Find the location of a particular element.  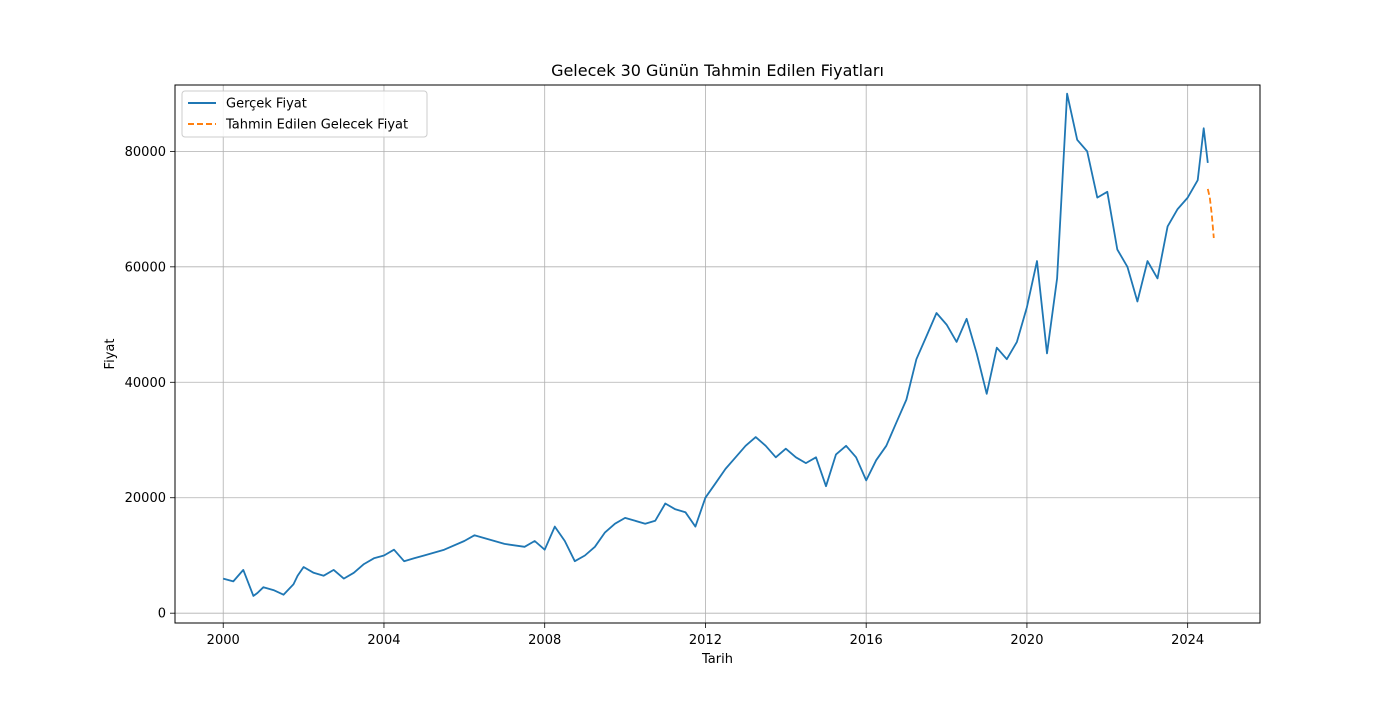

legend-label-actual: Gerçek Fiyat is located at coordinates (266, 104).